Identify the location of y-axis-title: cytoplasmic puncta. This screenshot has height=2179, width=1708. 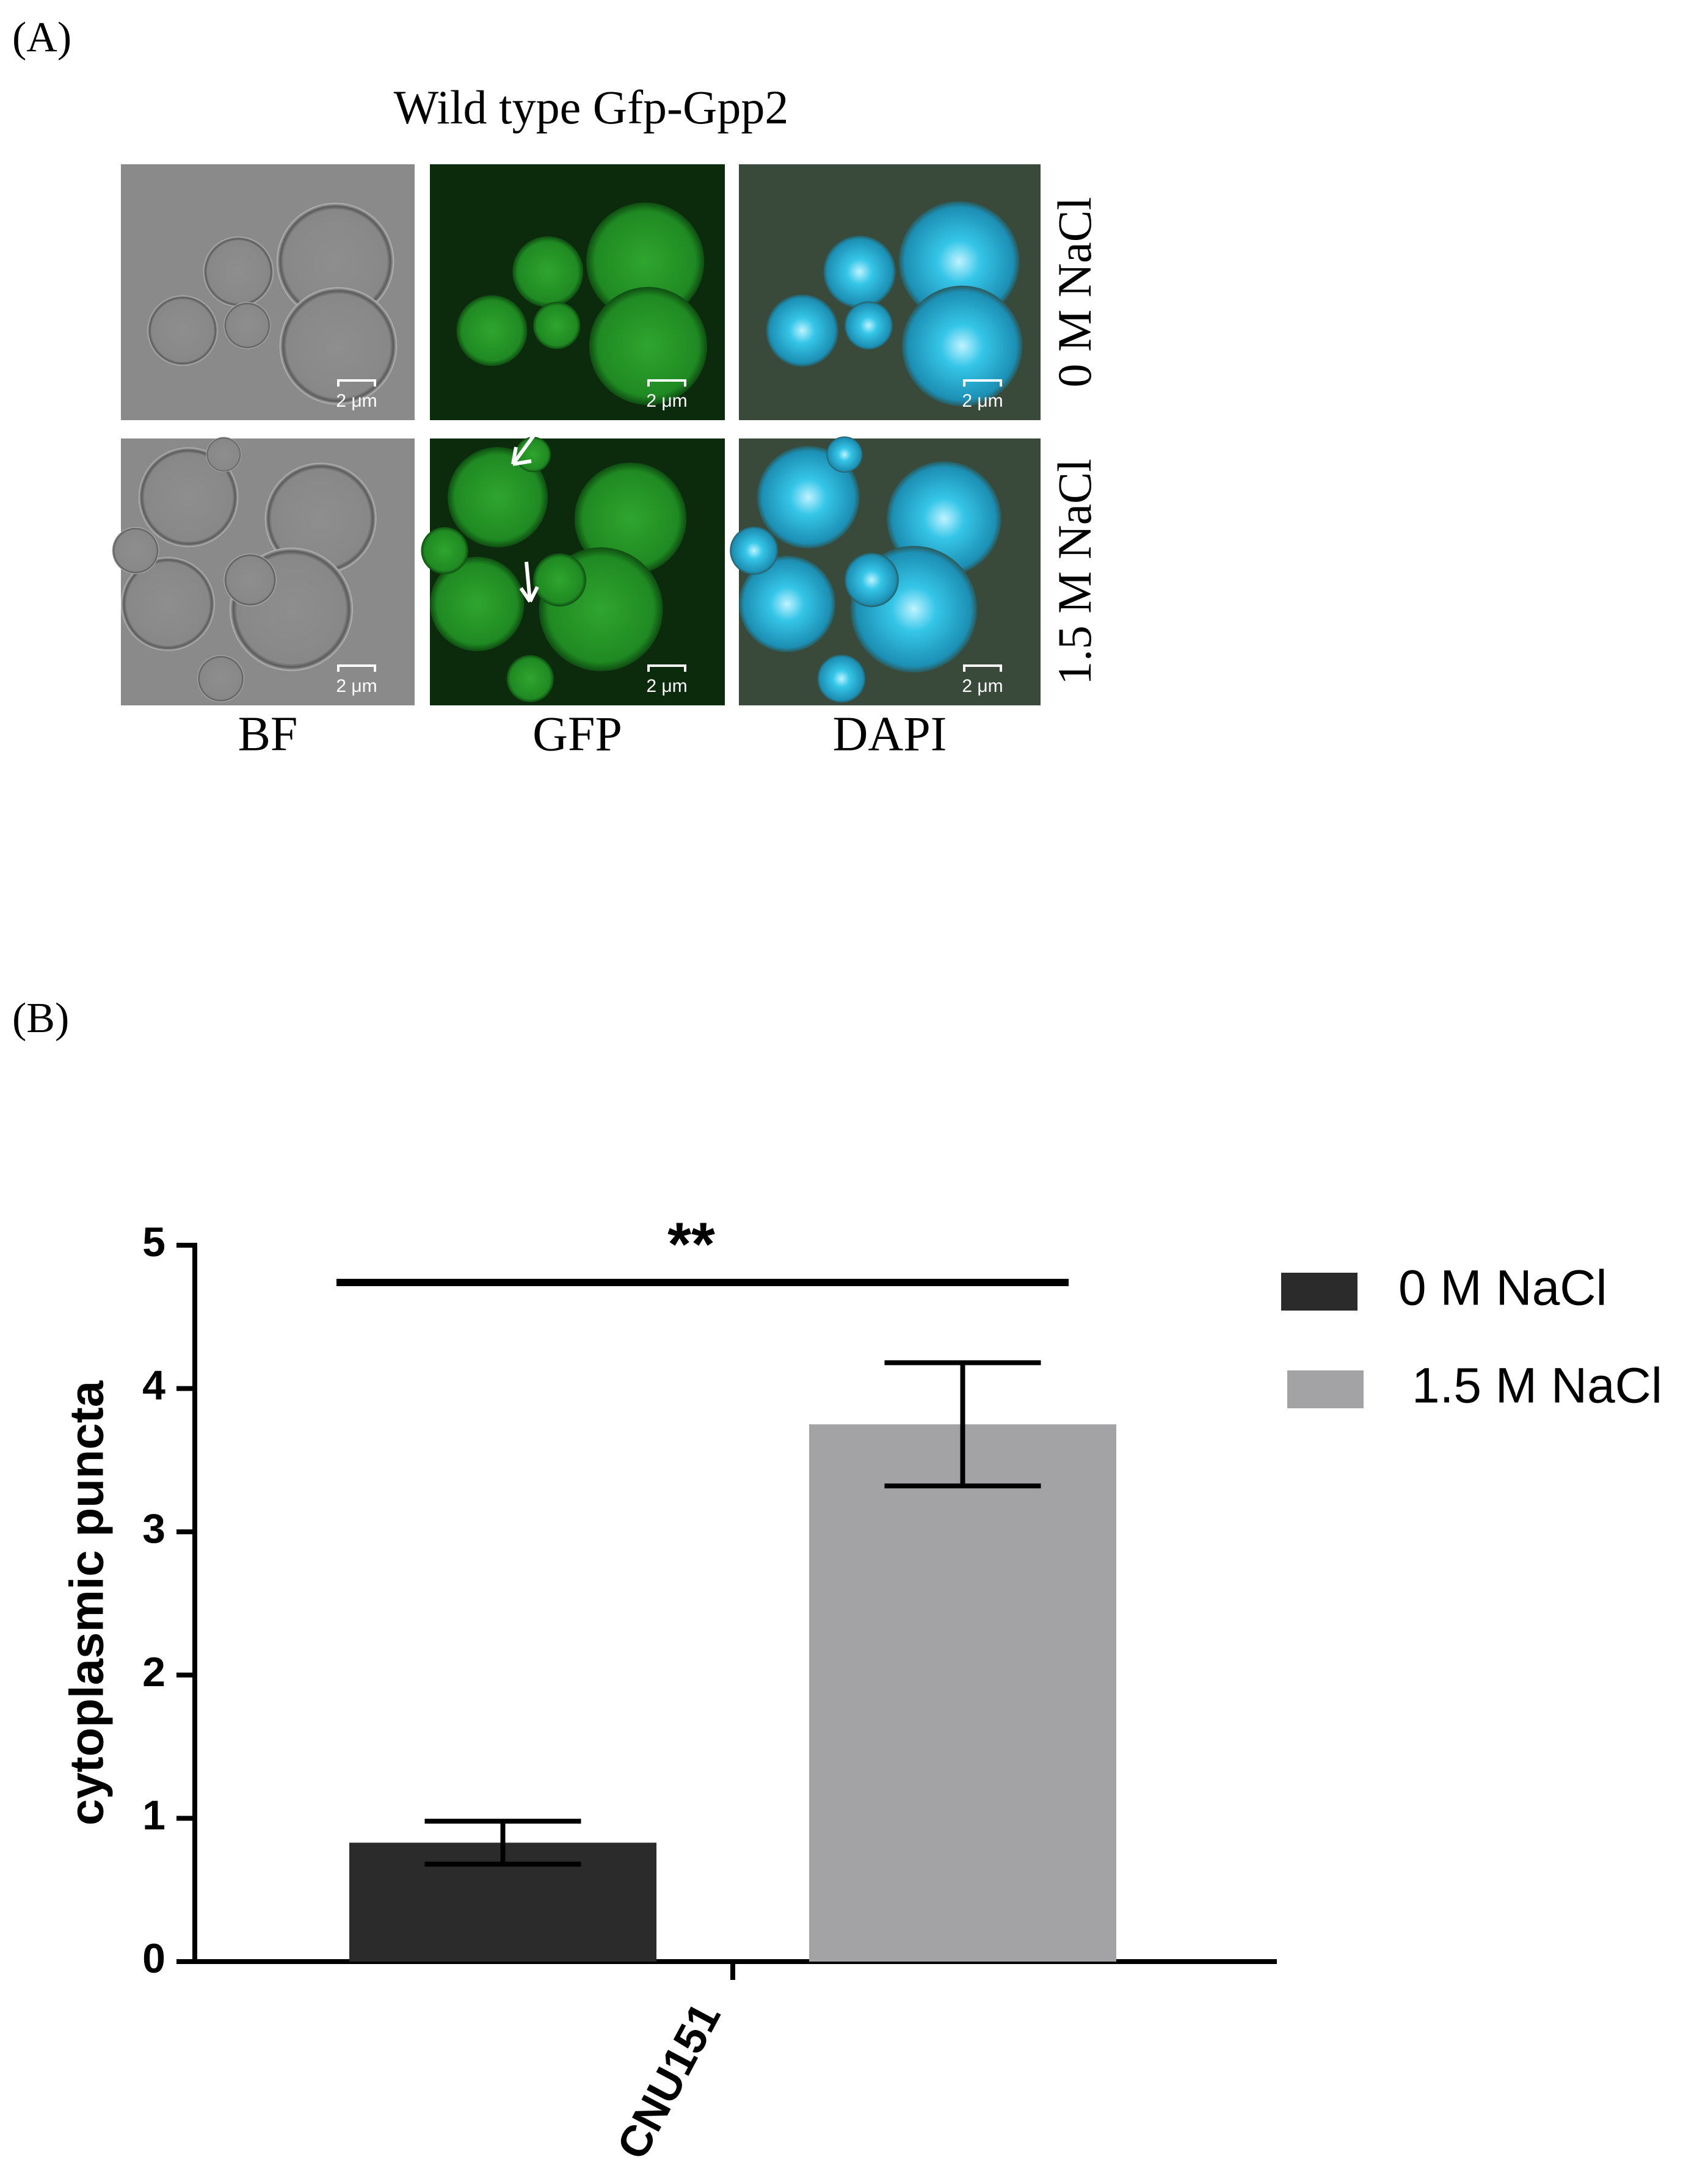
(87, 1602).